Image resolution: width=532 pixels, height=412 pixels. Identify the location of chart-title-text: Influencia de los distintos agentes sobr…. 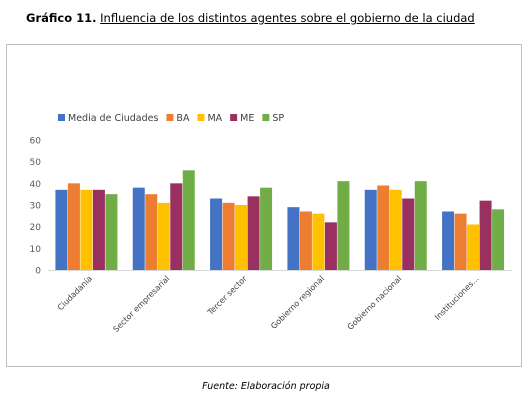
(287, 18).